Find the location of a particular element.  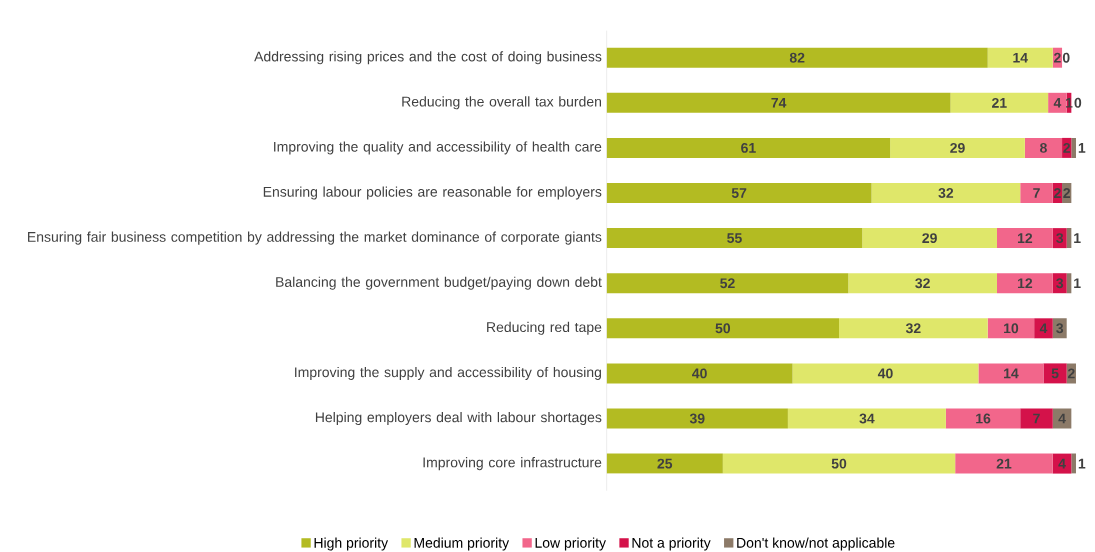

data-label: 8 is located at coordinates (1043, 147).